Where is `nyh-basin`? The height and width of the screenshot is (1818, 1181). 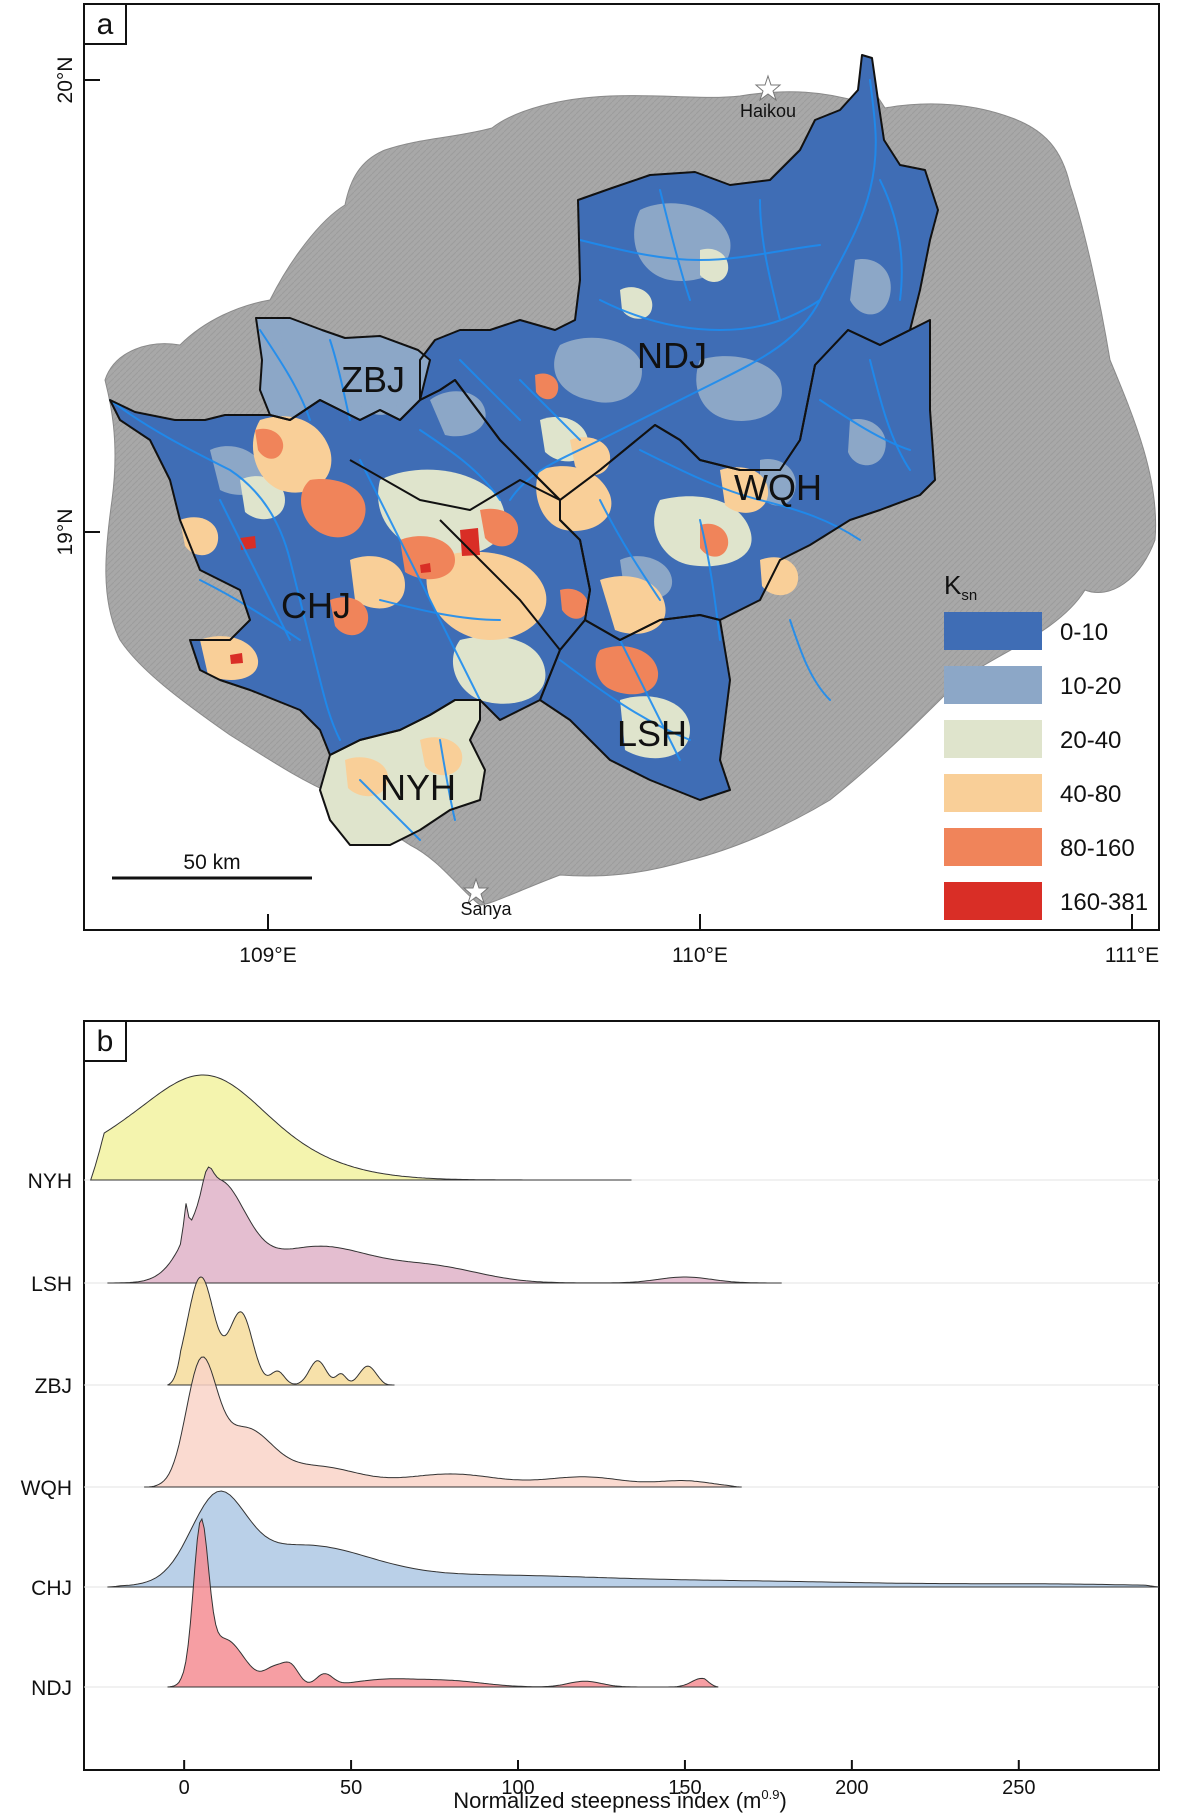
nyh-basin is located at coordinates (402, 772).